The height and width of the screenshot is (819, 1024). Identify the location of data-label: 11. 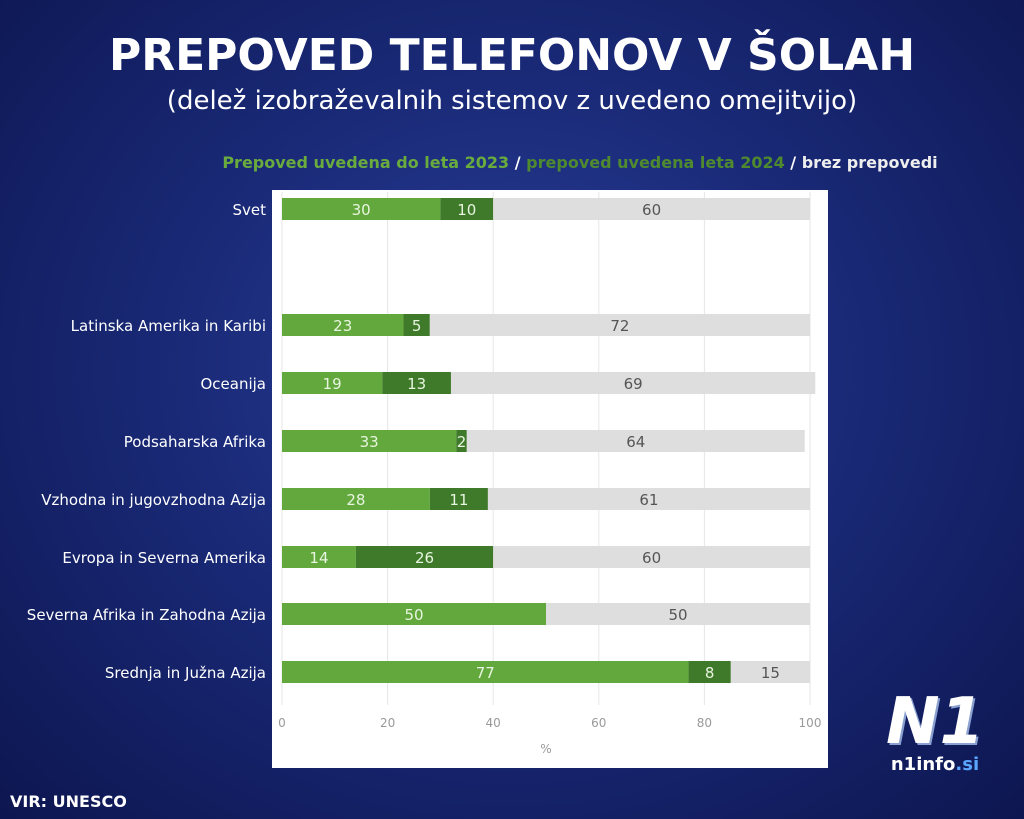
(458, 500).